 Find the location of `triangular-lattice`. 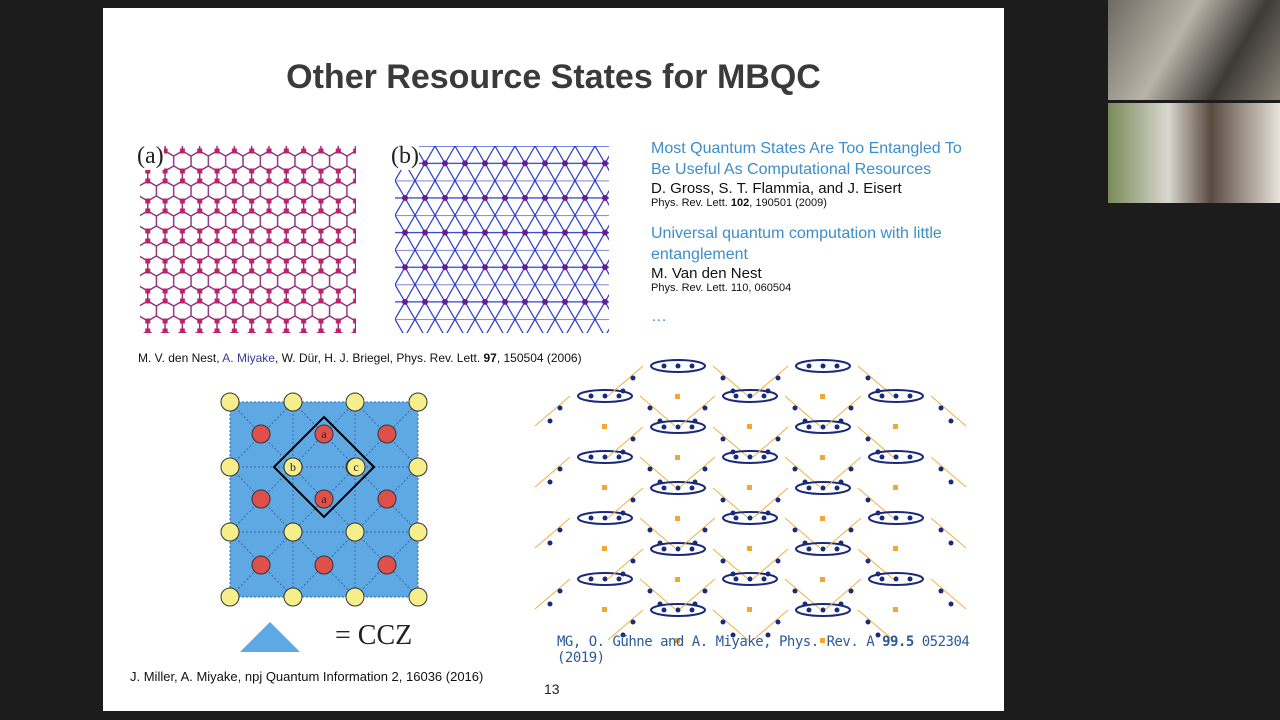

triangular-lattice is located at coordinates (502, 239).